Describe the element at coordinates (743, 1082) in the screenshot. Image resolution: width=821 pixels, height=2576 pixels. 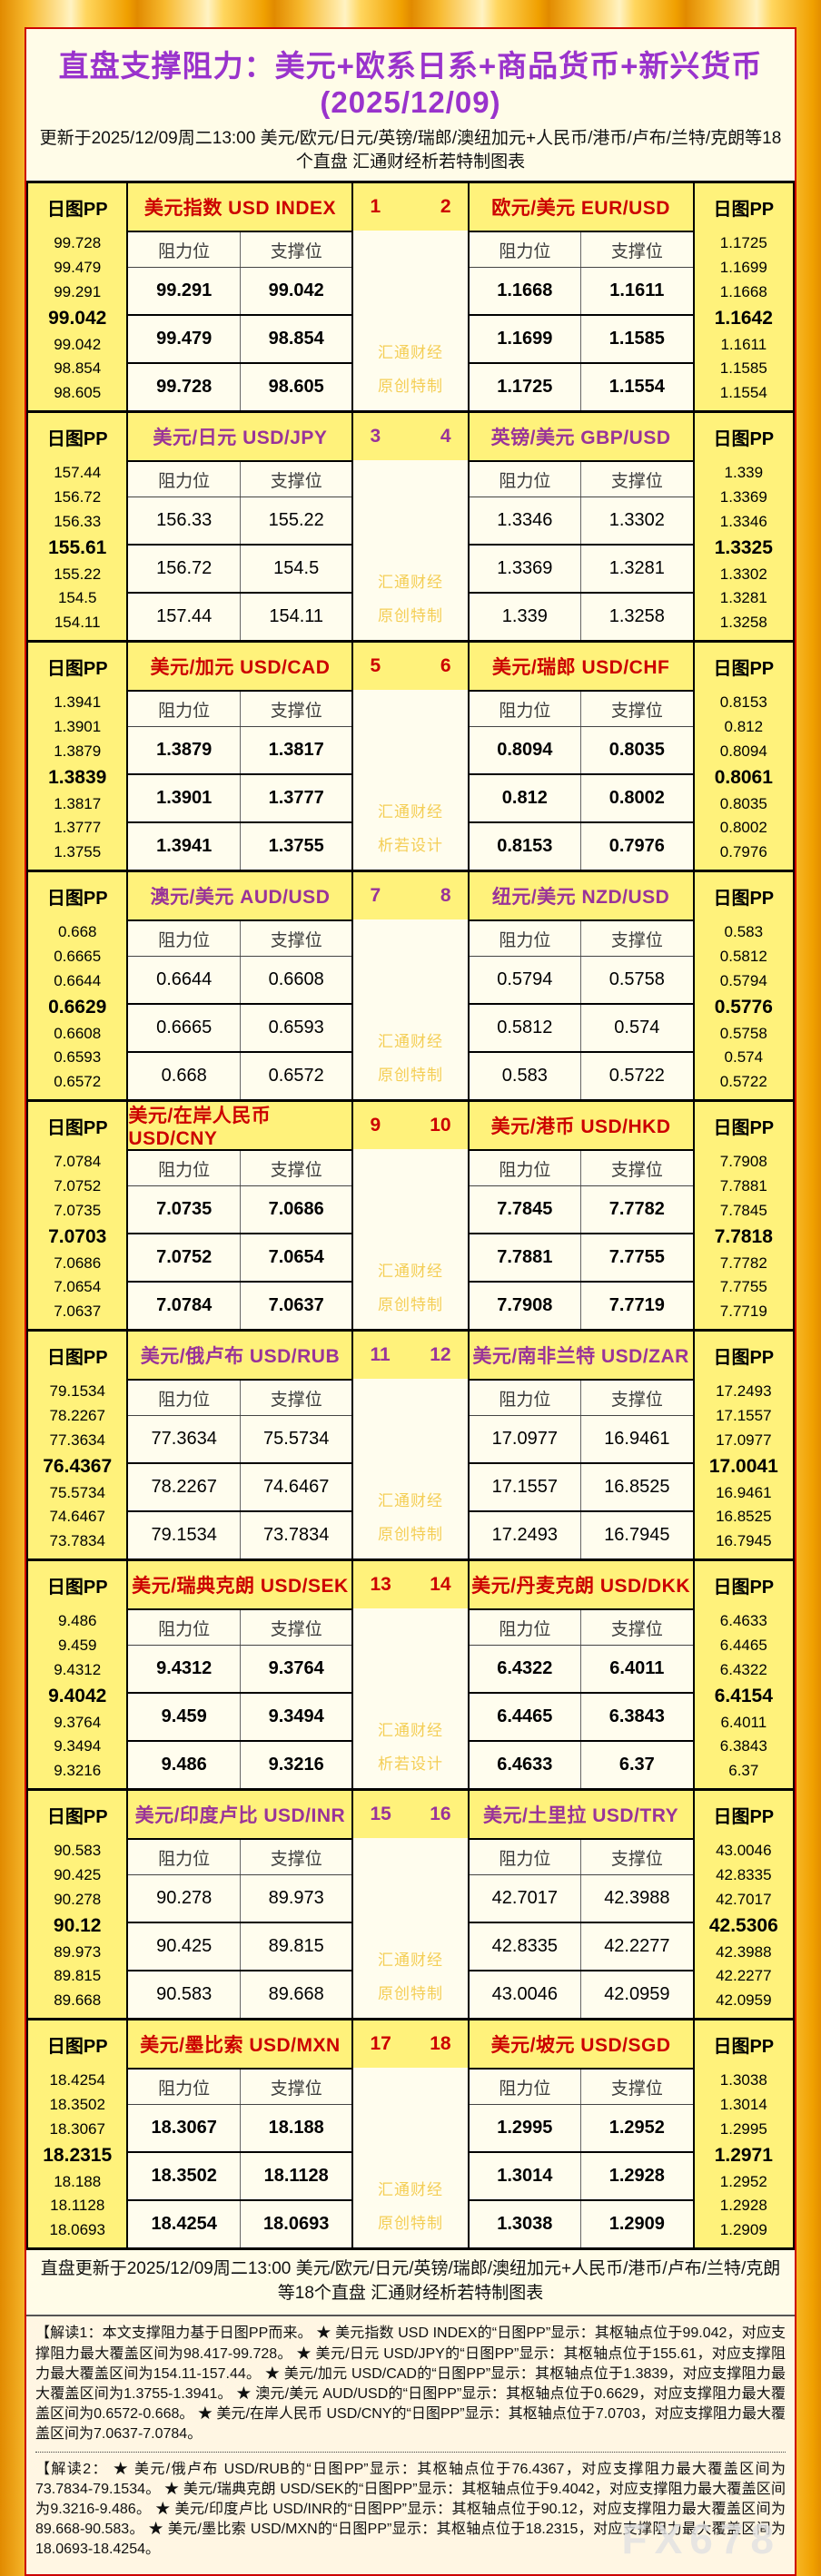
I see `pp-value: 0.5722` at that location.